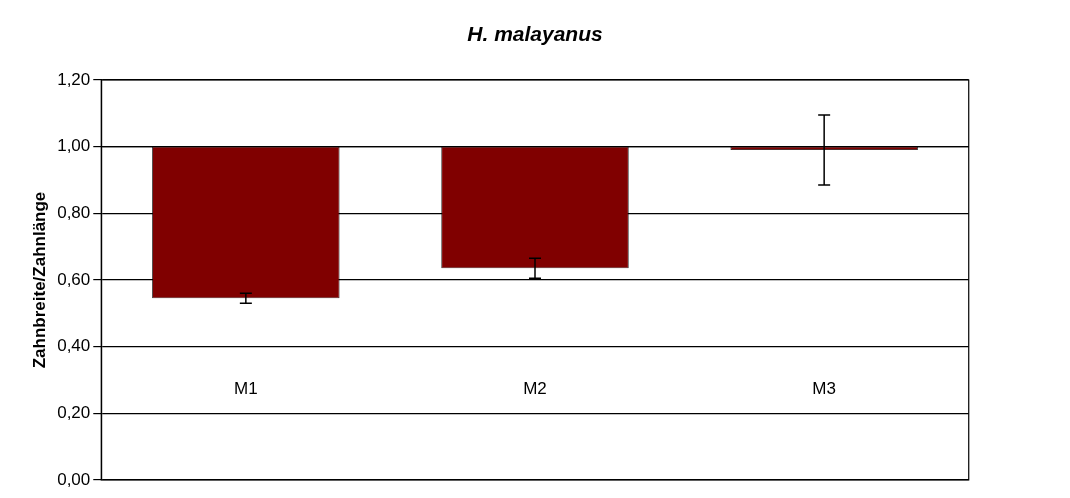 The height and width of the screenshot is (498, 1070). What do you see at coordinates (74, 479) in the screenshot?
I see `y-tick-label: 0,00` at bounding box center [74, 479].